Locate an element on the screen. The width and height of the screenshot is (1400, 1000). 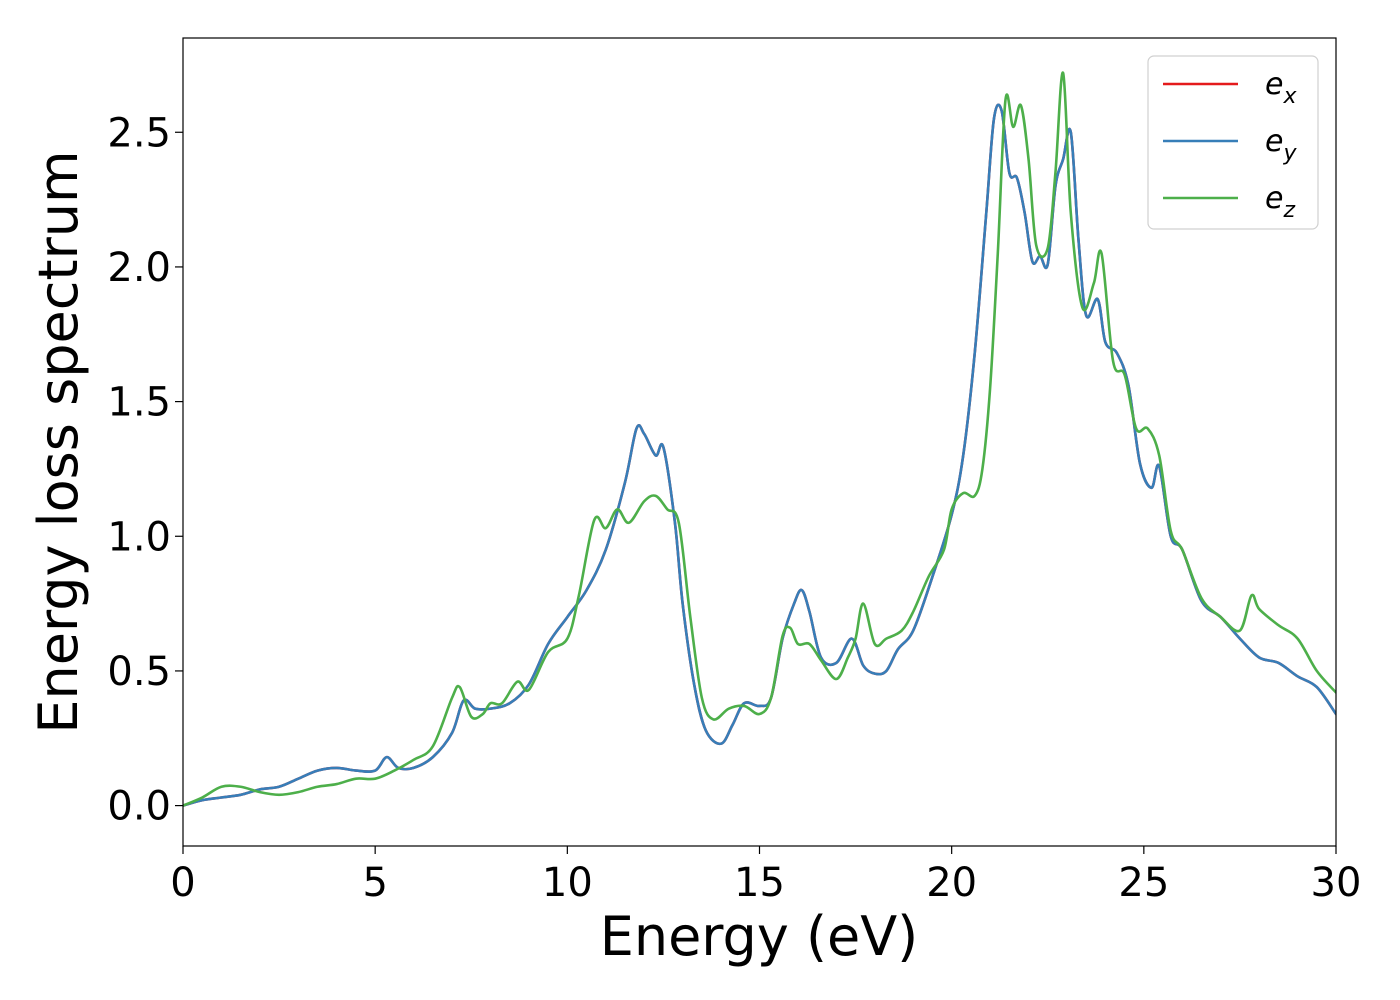
legend-label-ey: ey is located at coordinates (1281, 145).